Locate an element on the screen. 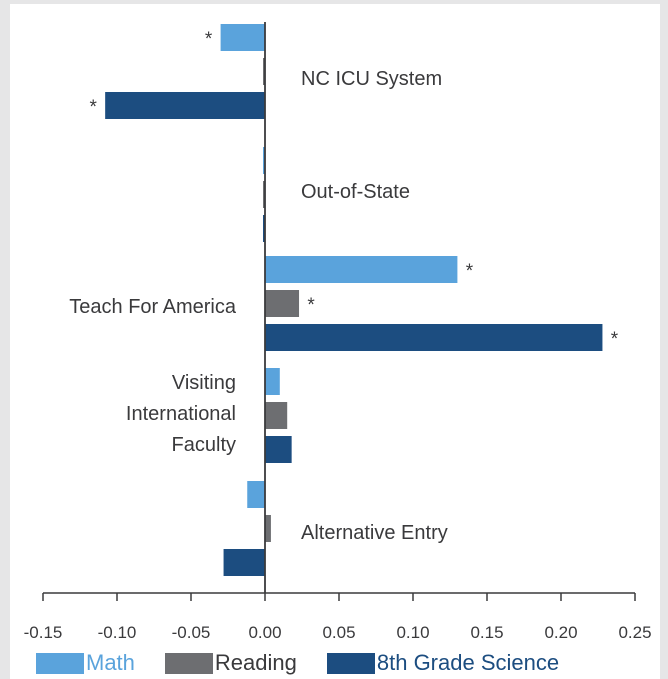  bar-math-alternative-entry is located at coordinates (256, 494).